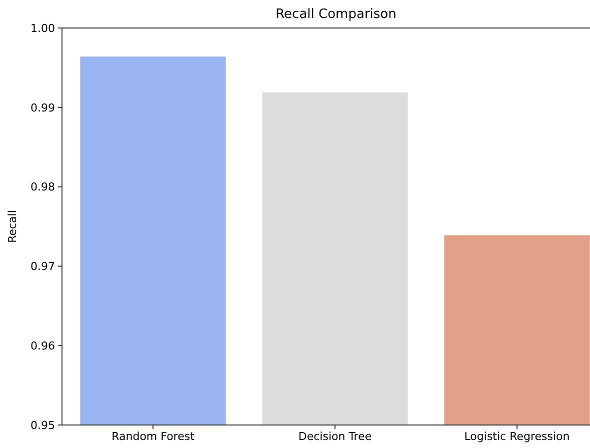 The image size is (590, 448). I want to click on y-tick-label: 0.99, so click(42, 107).